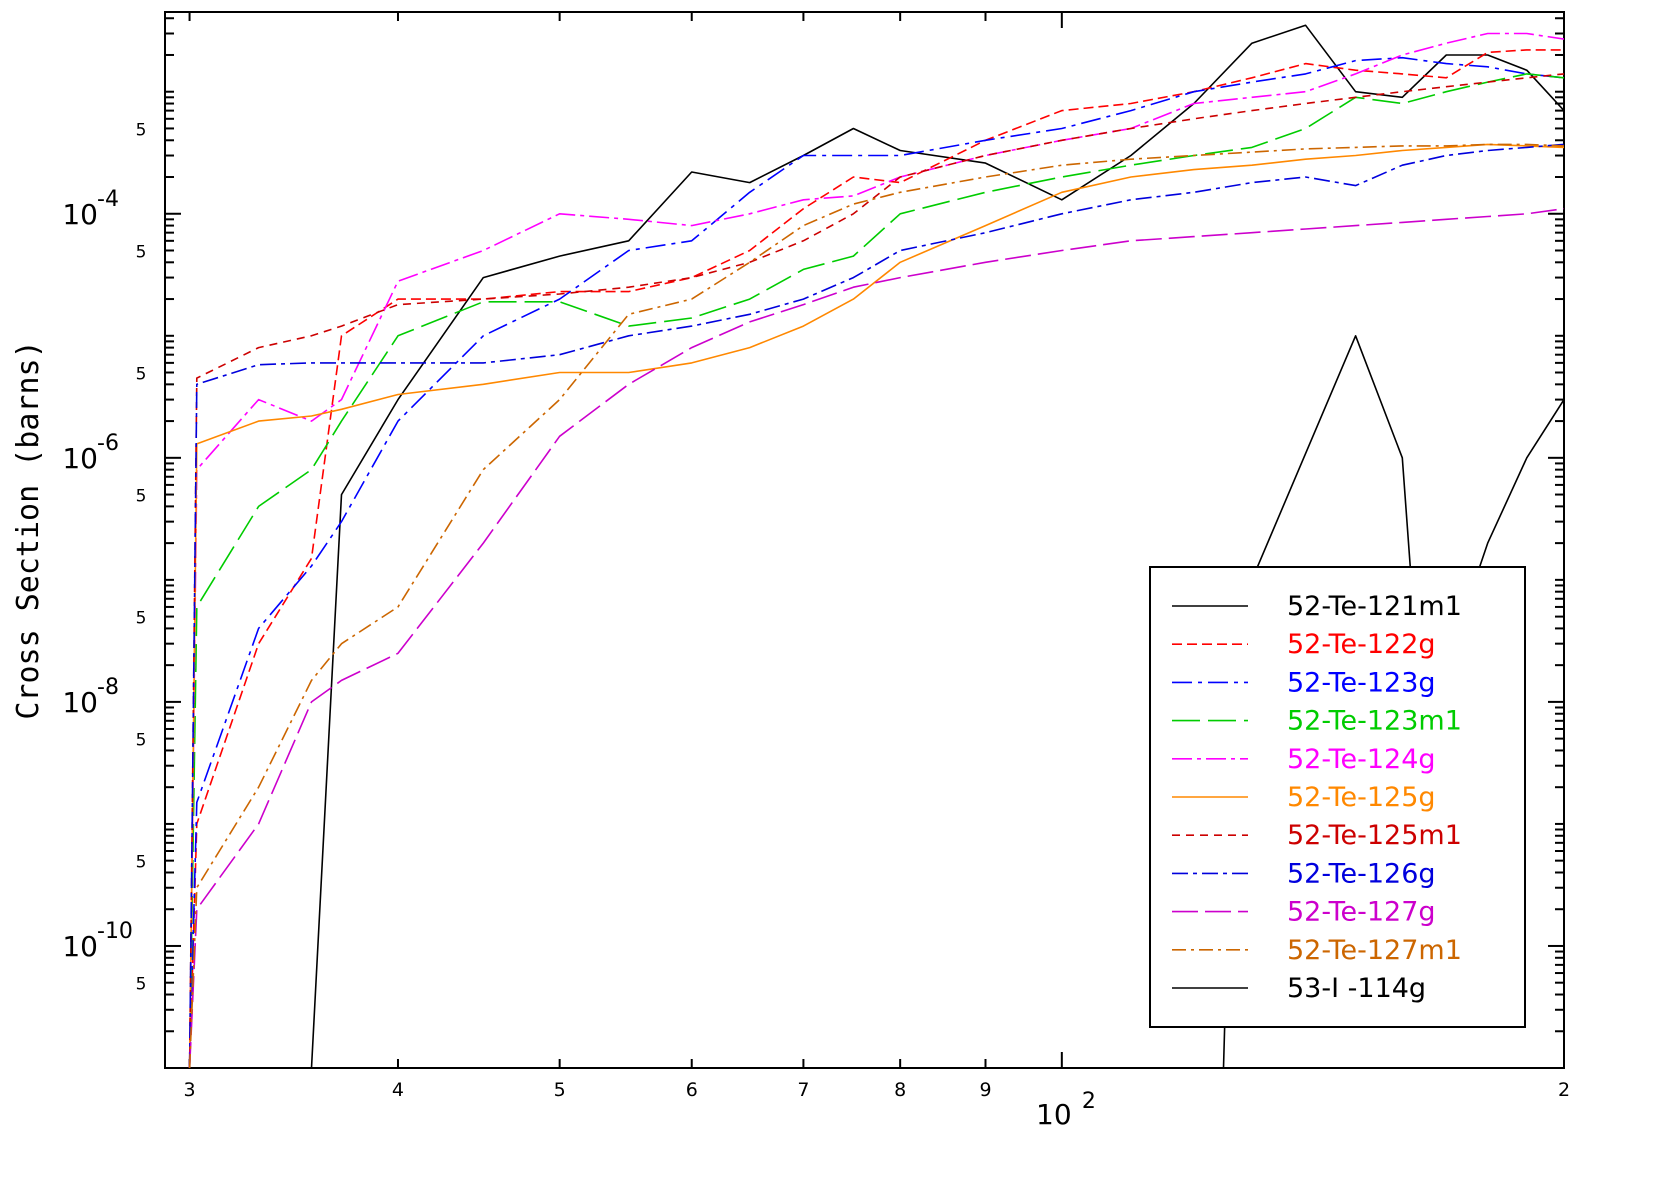 The height and width of the screenshot is (1193, 1663). I want to click on y-major-tick-exp: -8, so click(108, 687).